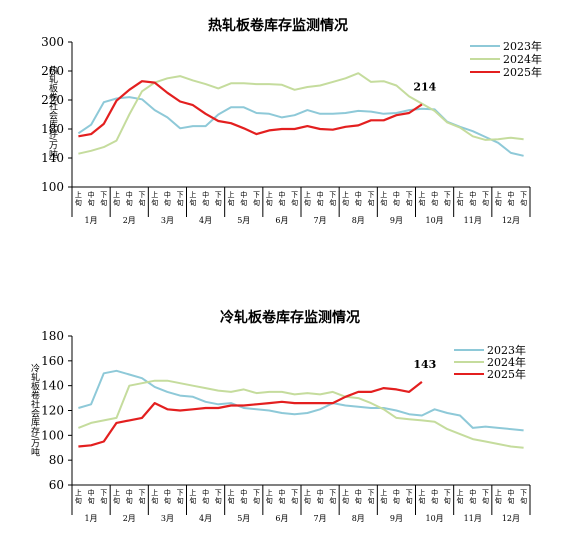 The height and width of the screenshot is (545, 568). I want to click on y-tick-label: 140, so click(52, 158).